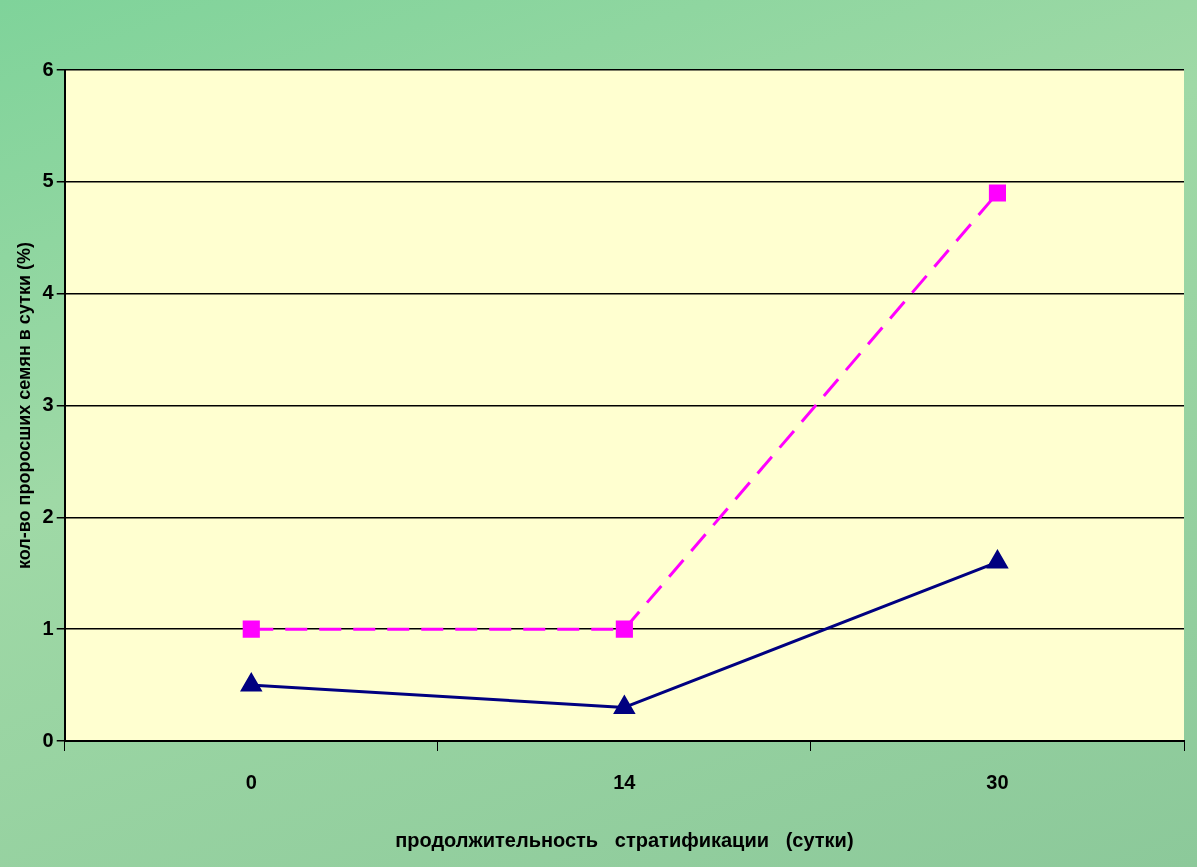 The image size is (1197, 867). I want to click on y-axis-title: кол-во проросших семян в сутки (%), so click(23, 405).